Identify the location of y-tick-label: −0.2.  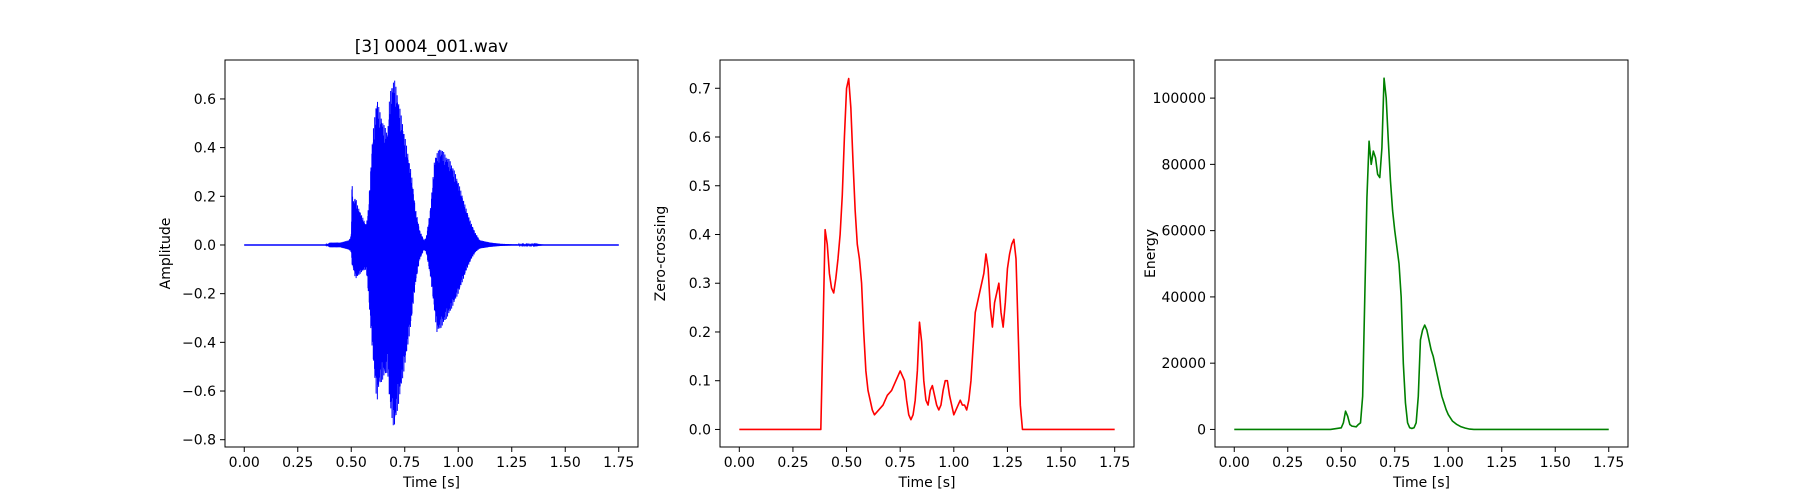
(199, 295).